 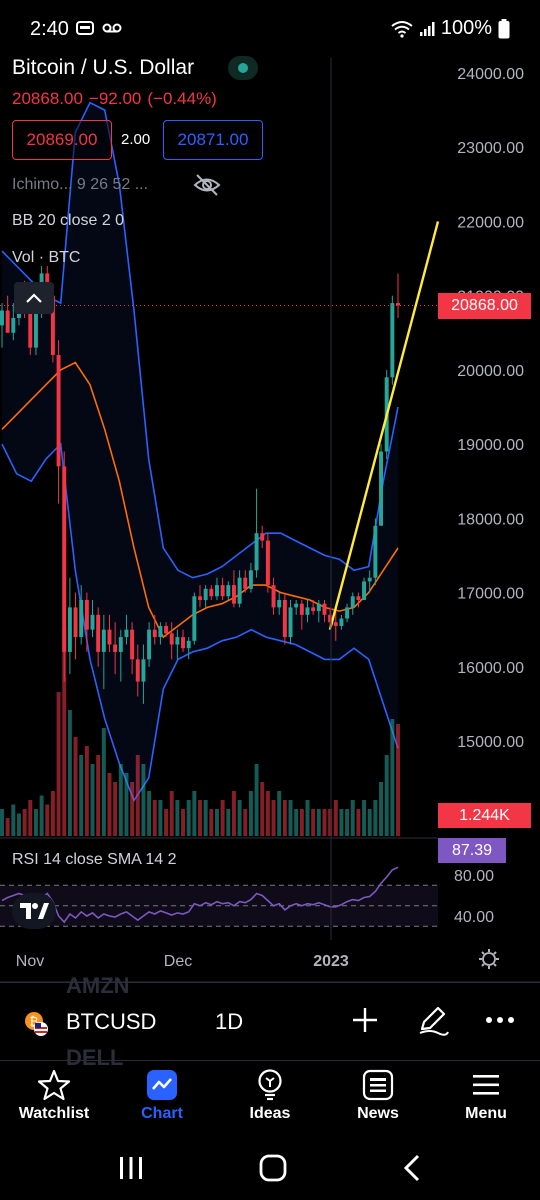 I want to click on symbol-selector: BTCUSD, so click(x=111, y=1021).